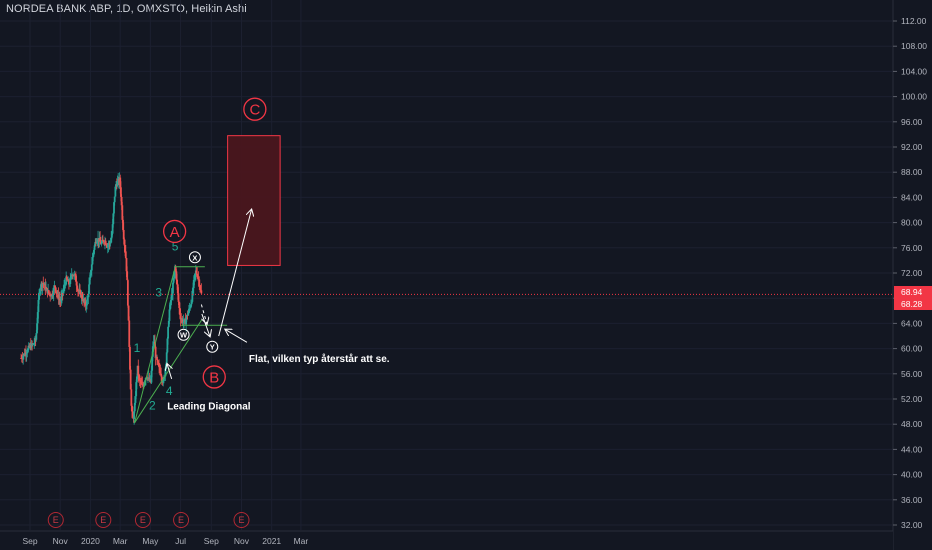 The height and width of the screenshot is (550, 932). I want to click on wave-label: 3, so click(158, 292).